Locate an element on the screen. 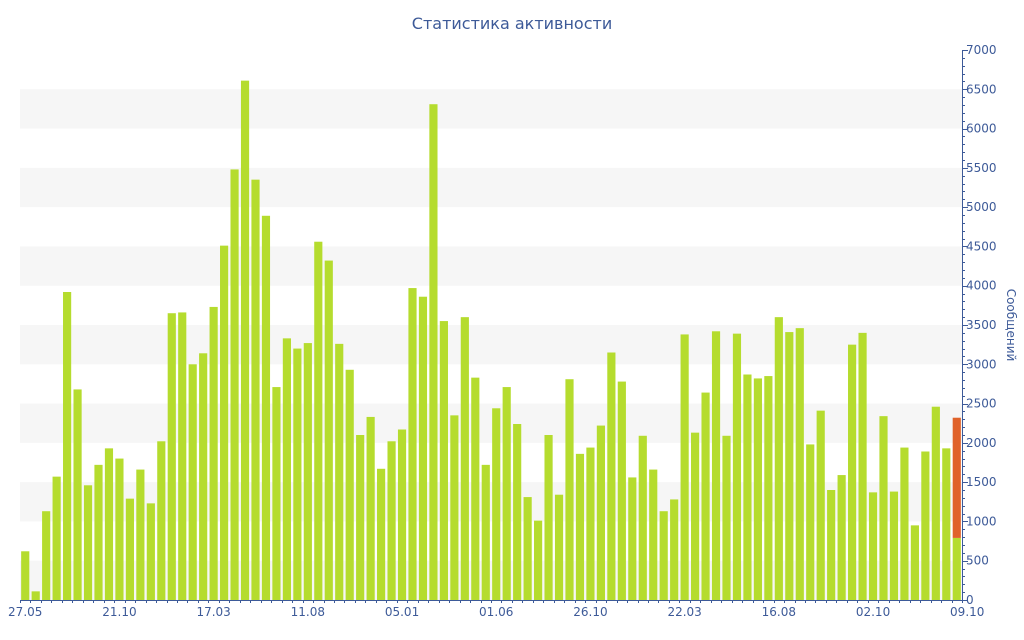 Image resolution: width=1024 pixels, height=640 pixels. y-tick-label: 5500 is located at coordinates (981, 168).